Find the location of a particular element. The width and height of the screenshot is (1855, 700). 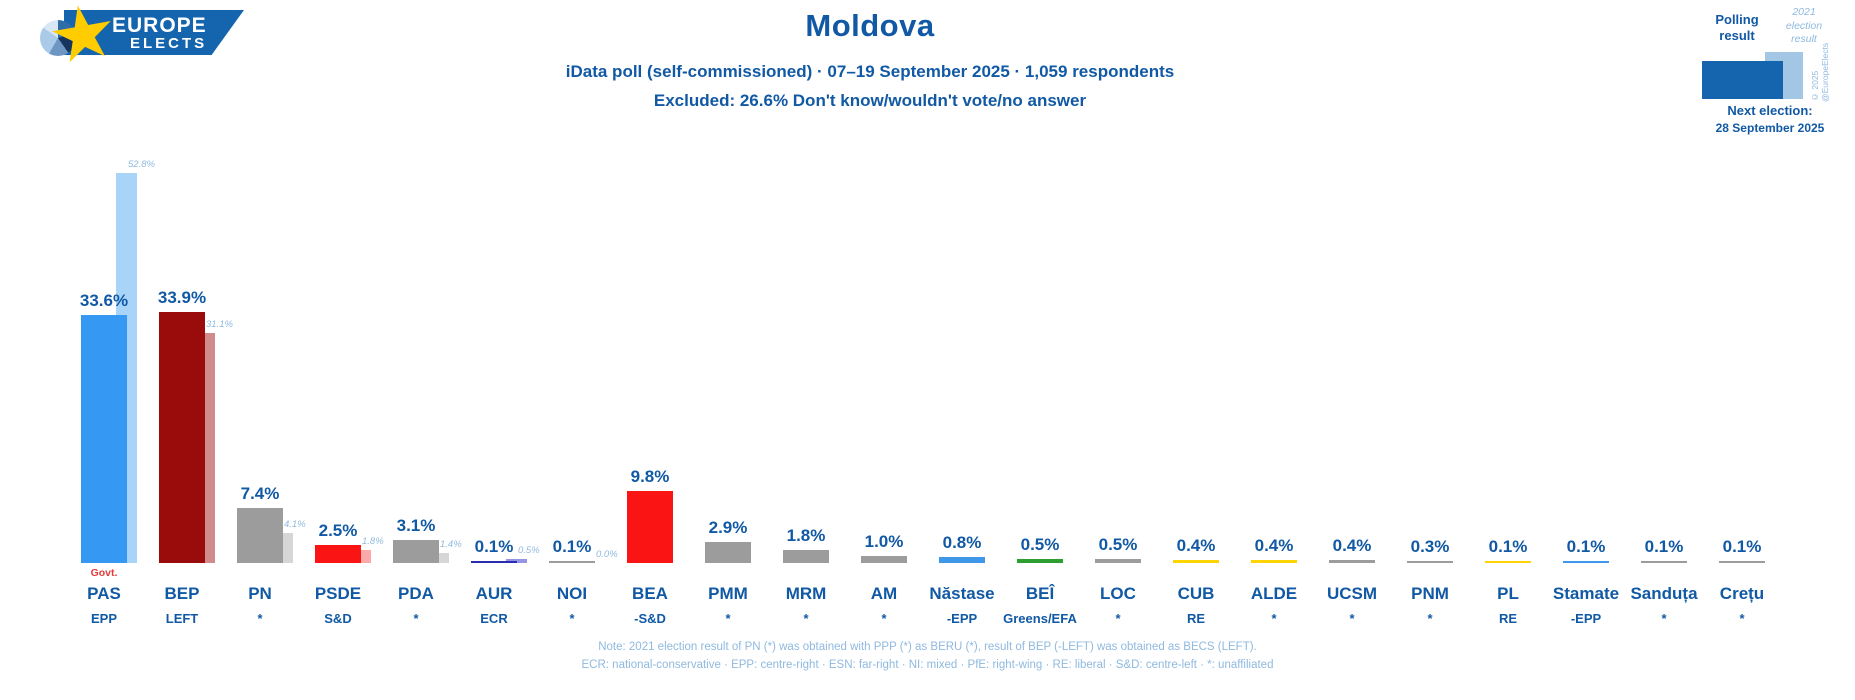

party-name-ALDE: ALDE is located at coordinates (1274, 593).